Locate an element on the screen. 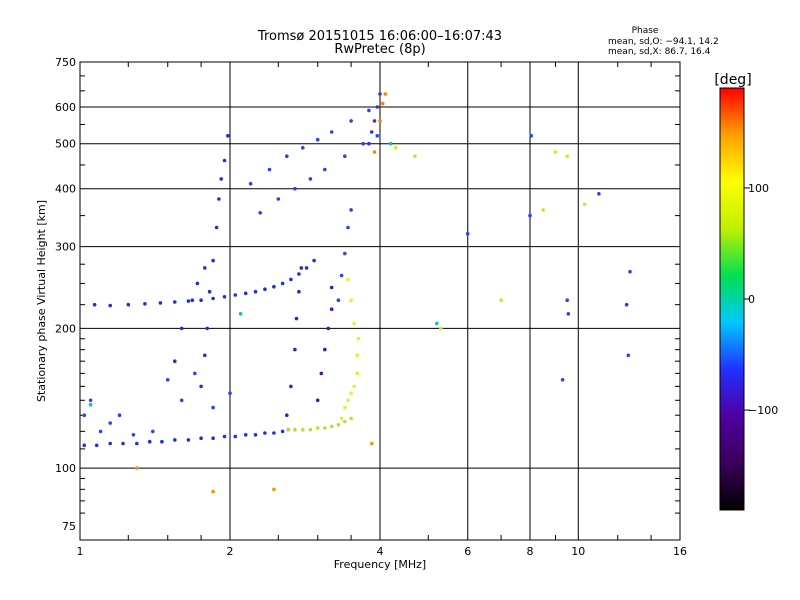  y-tick-label: 100 is located at coordinates (65, 468).